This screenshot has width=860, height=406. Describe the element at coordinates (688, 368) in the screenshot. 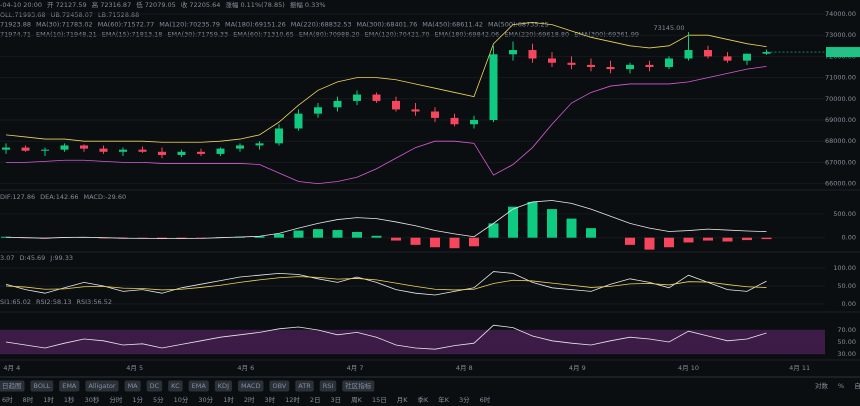

I see `x-tick-label: 4月 10` at that location.